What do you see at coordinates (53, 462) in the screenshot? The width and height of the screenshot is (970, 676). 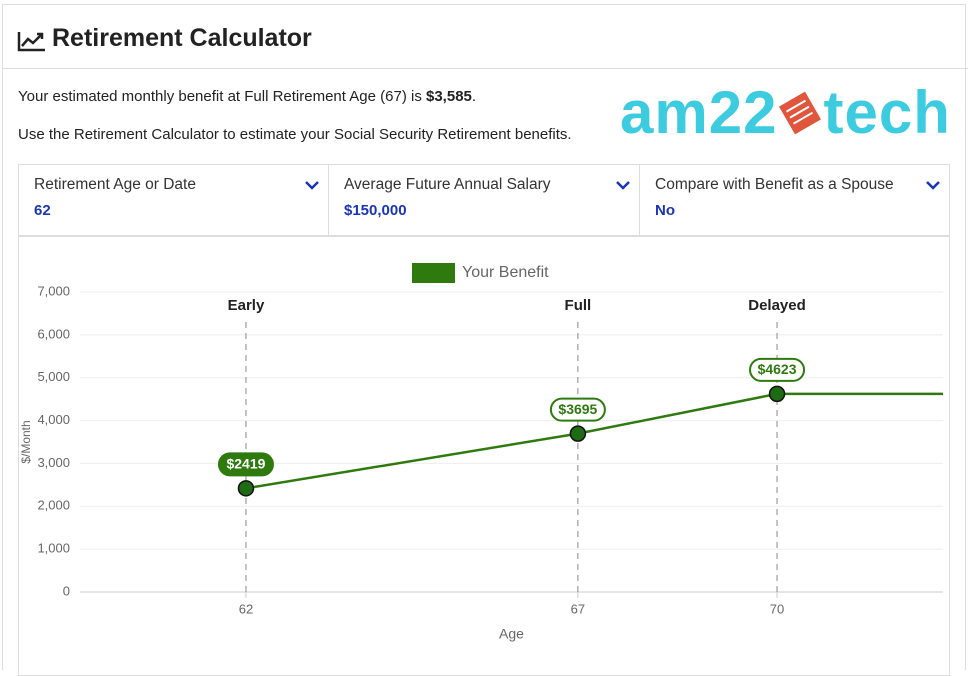 I see `y-tick-label: 3,000` at bounding box center [53, 462].